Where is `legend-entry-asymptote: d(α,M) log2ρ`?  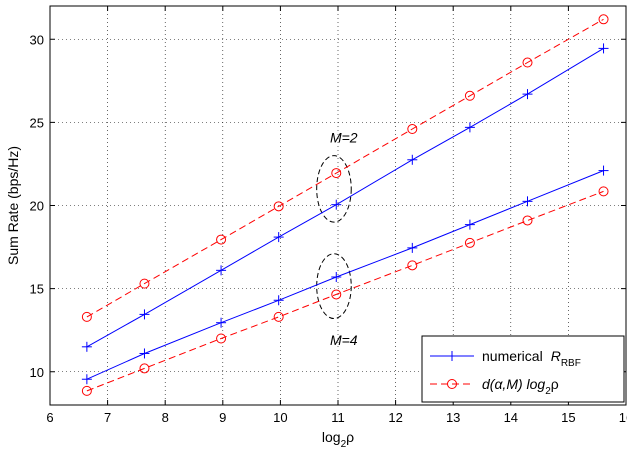
legend-entry-asymptote: d(α,M) log2ρ is located at coordinates (520, 386).